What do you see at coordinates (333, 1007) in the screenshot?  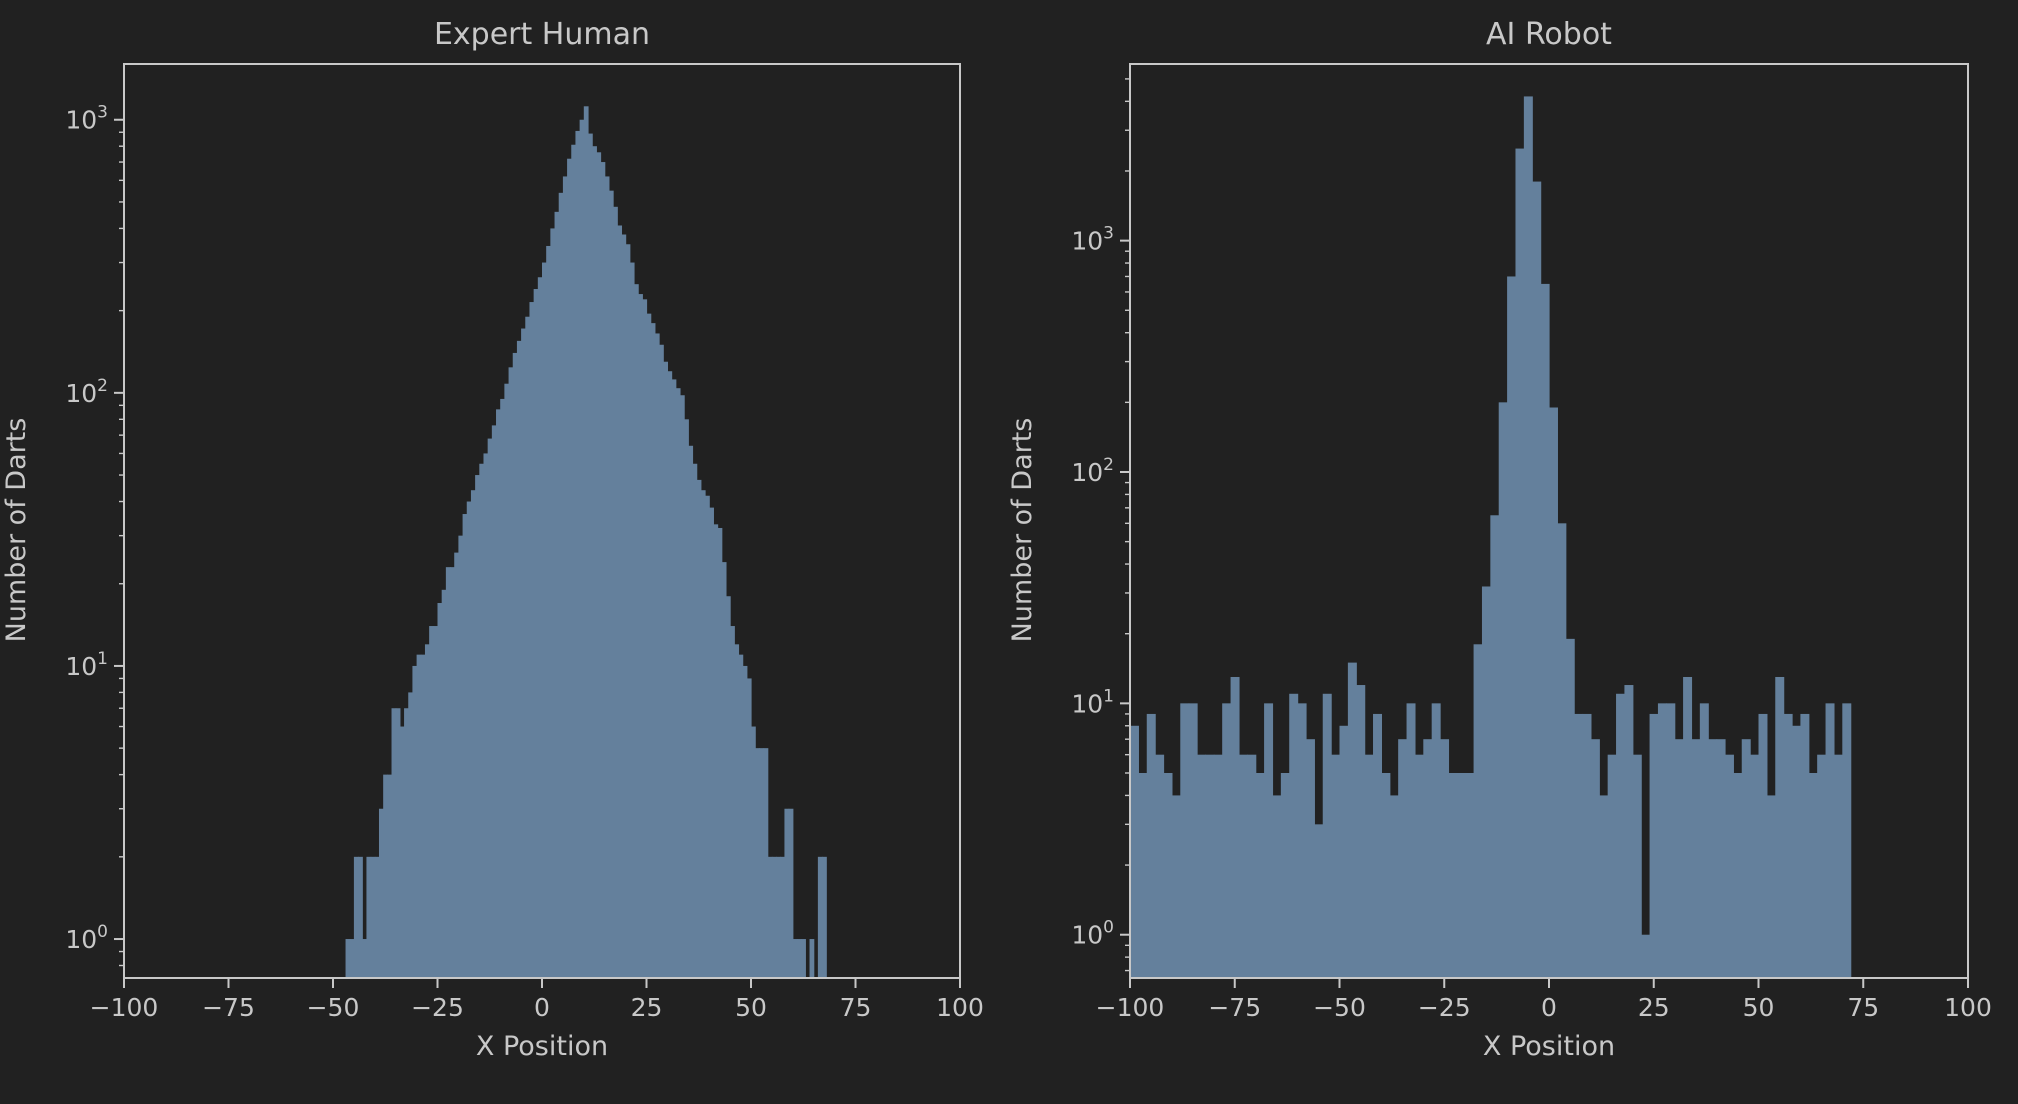 I see `x-tick-label: −50` at bounding box center [333, 1007].